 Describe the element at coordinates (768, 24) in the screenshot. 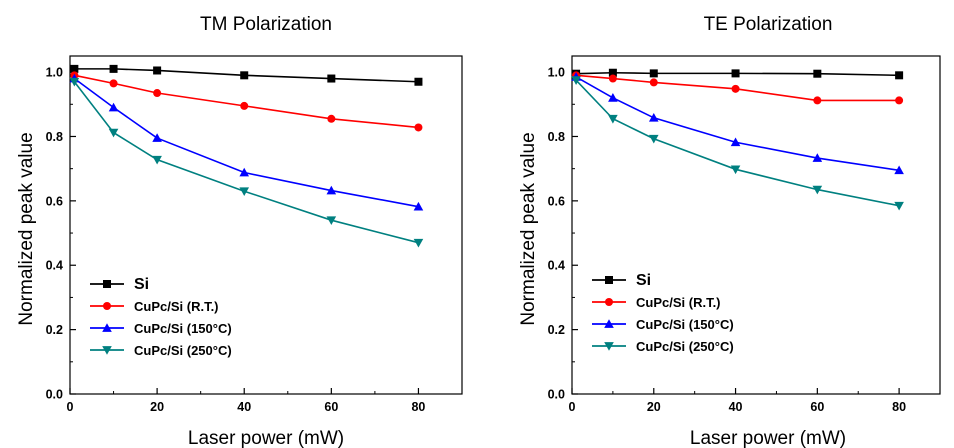

I see `chart-title: TE Polarization` at that location.